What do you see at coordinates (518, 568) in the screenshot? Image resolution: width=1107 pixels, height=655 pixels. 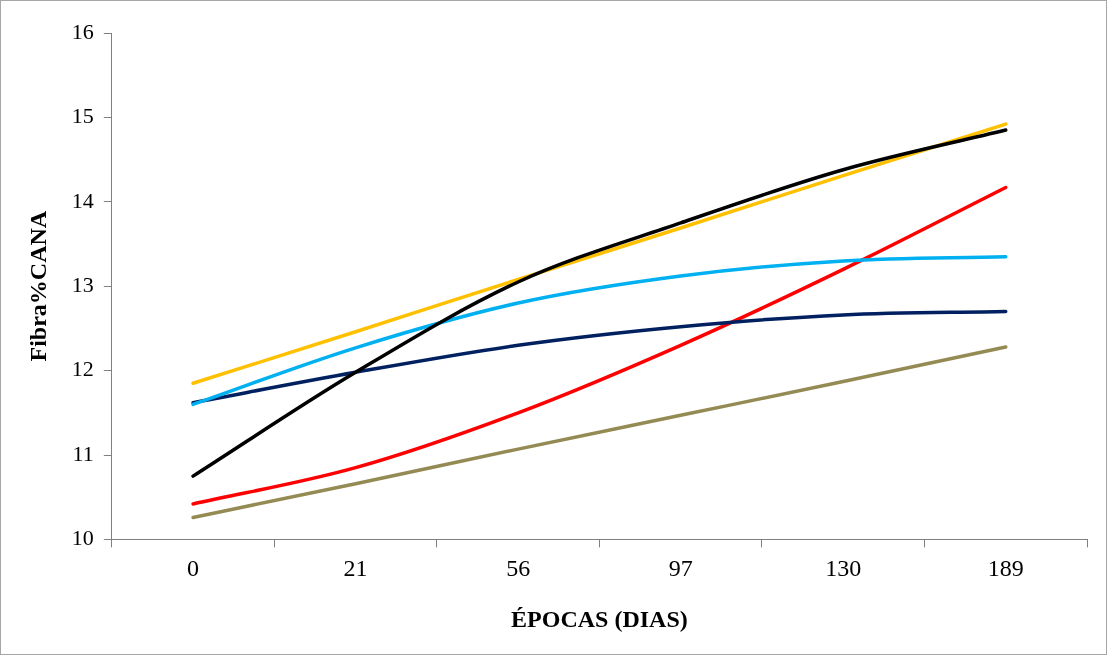 I see `x-tick-label: 56` at bounding box center [518, 568].